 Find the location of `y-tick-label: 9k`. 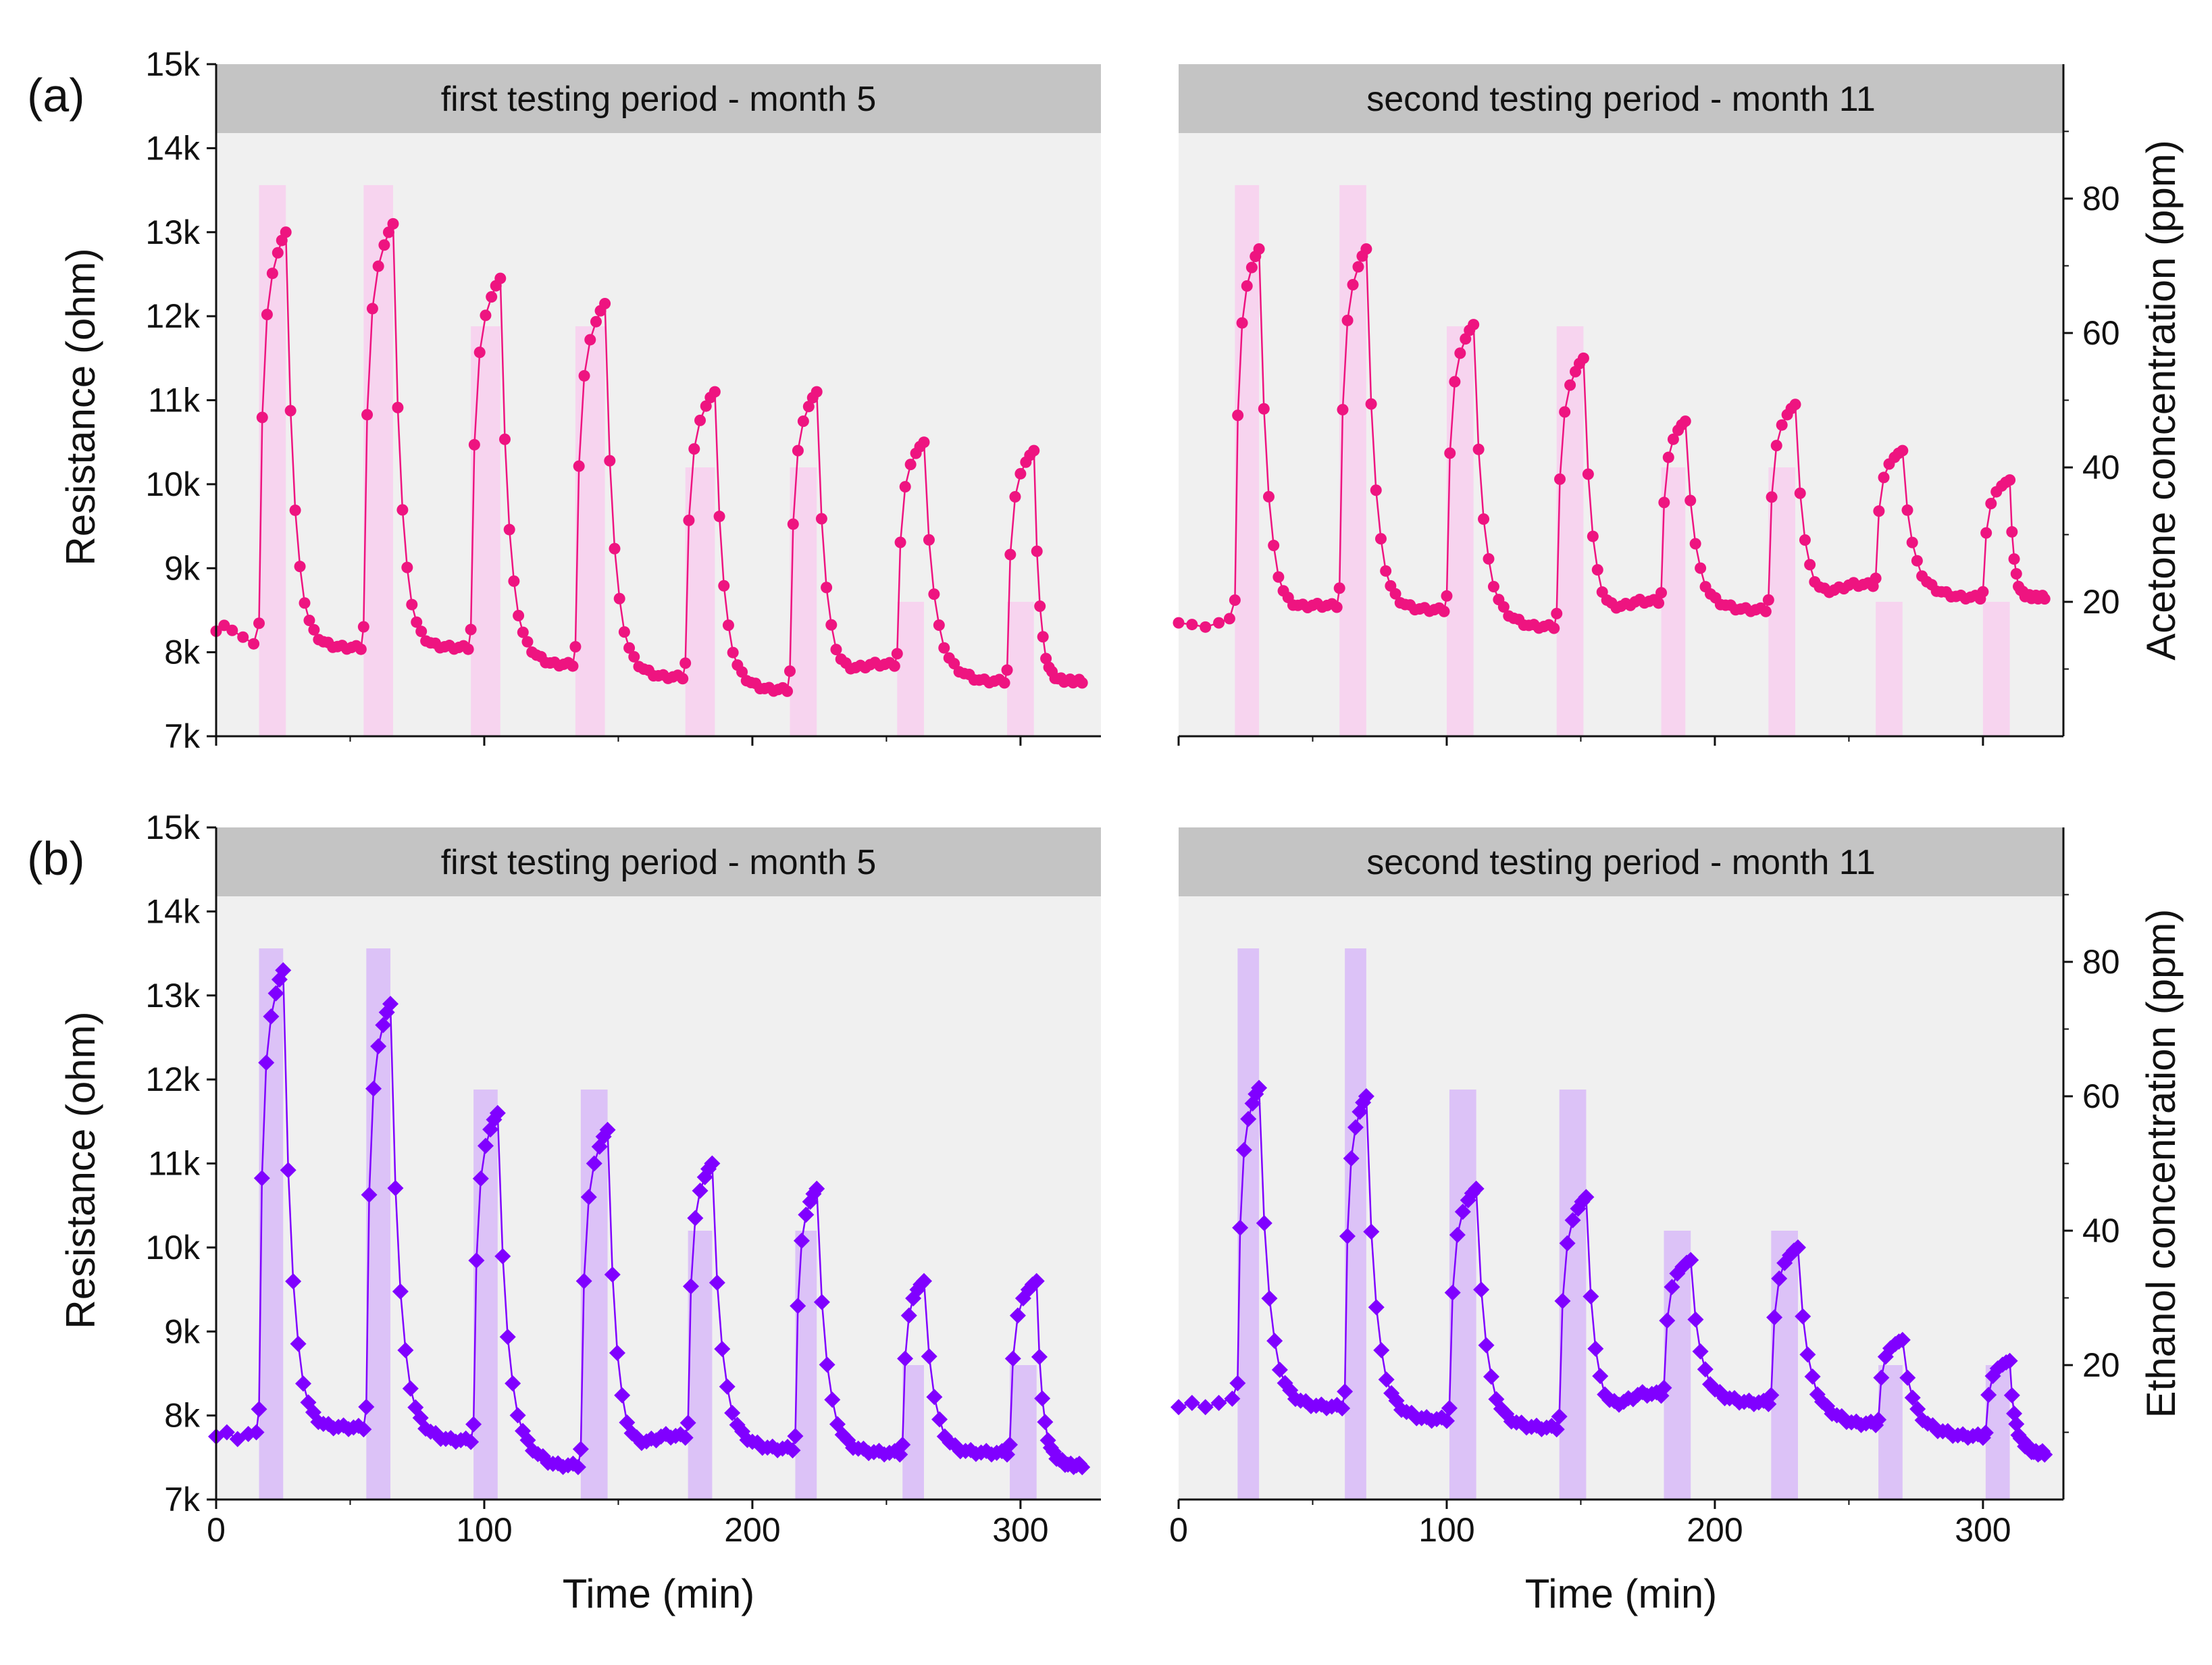

y-tick-label: 9k is located at coordinates (182, 568).